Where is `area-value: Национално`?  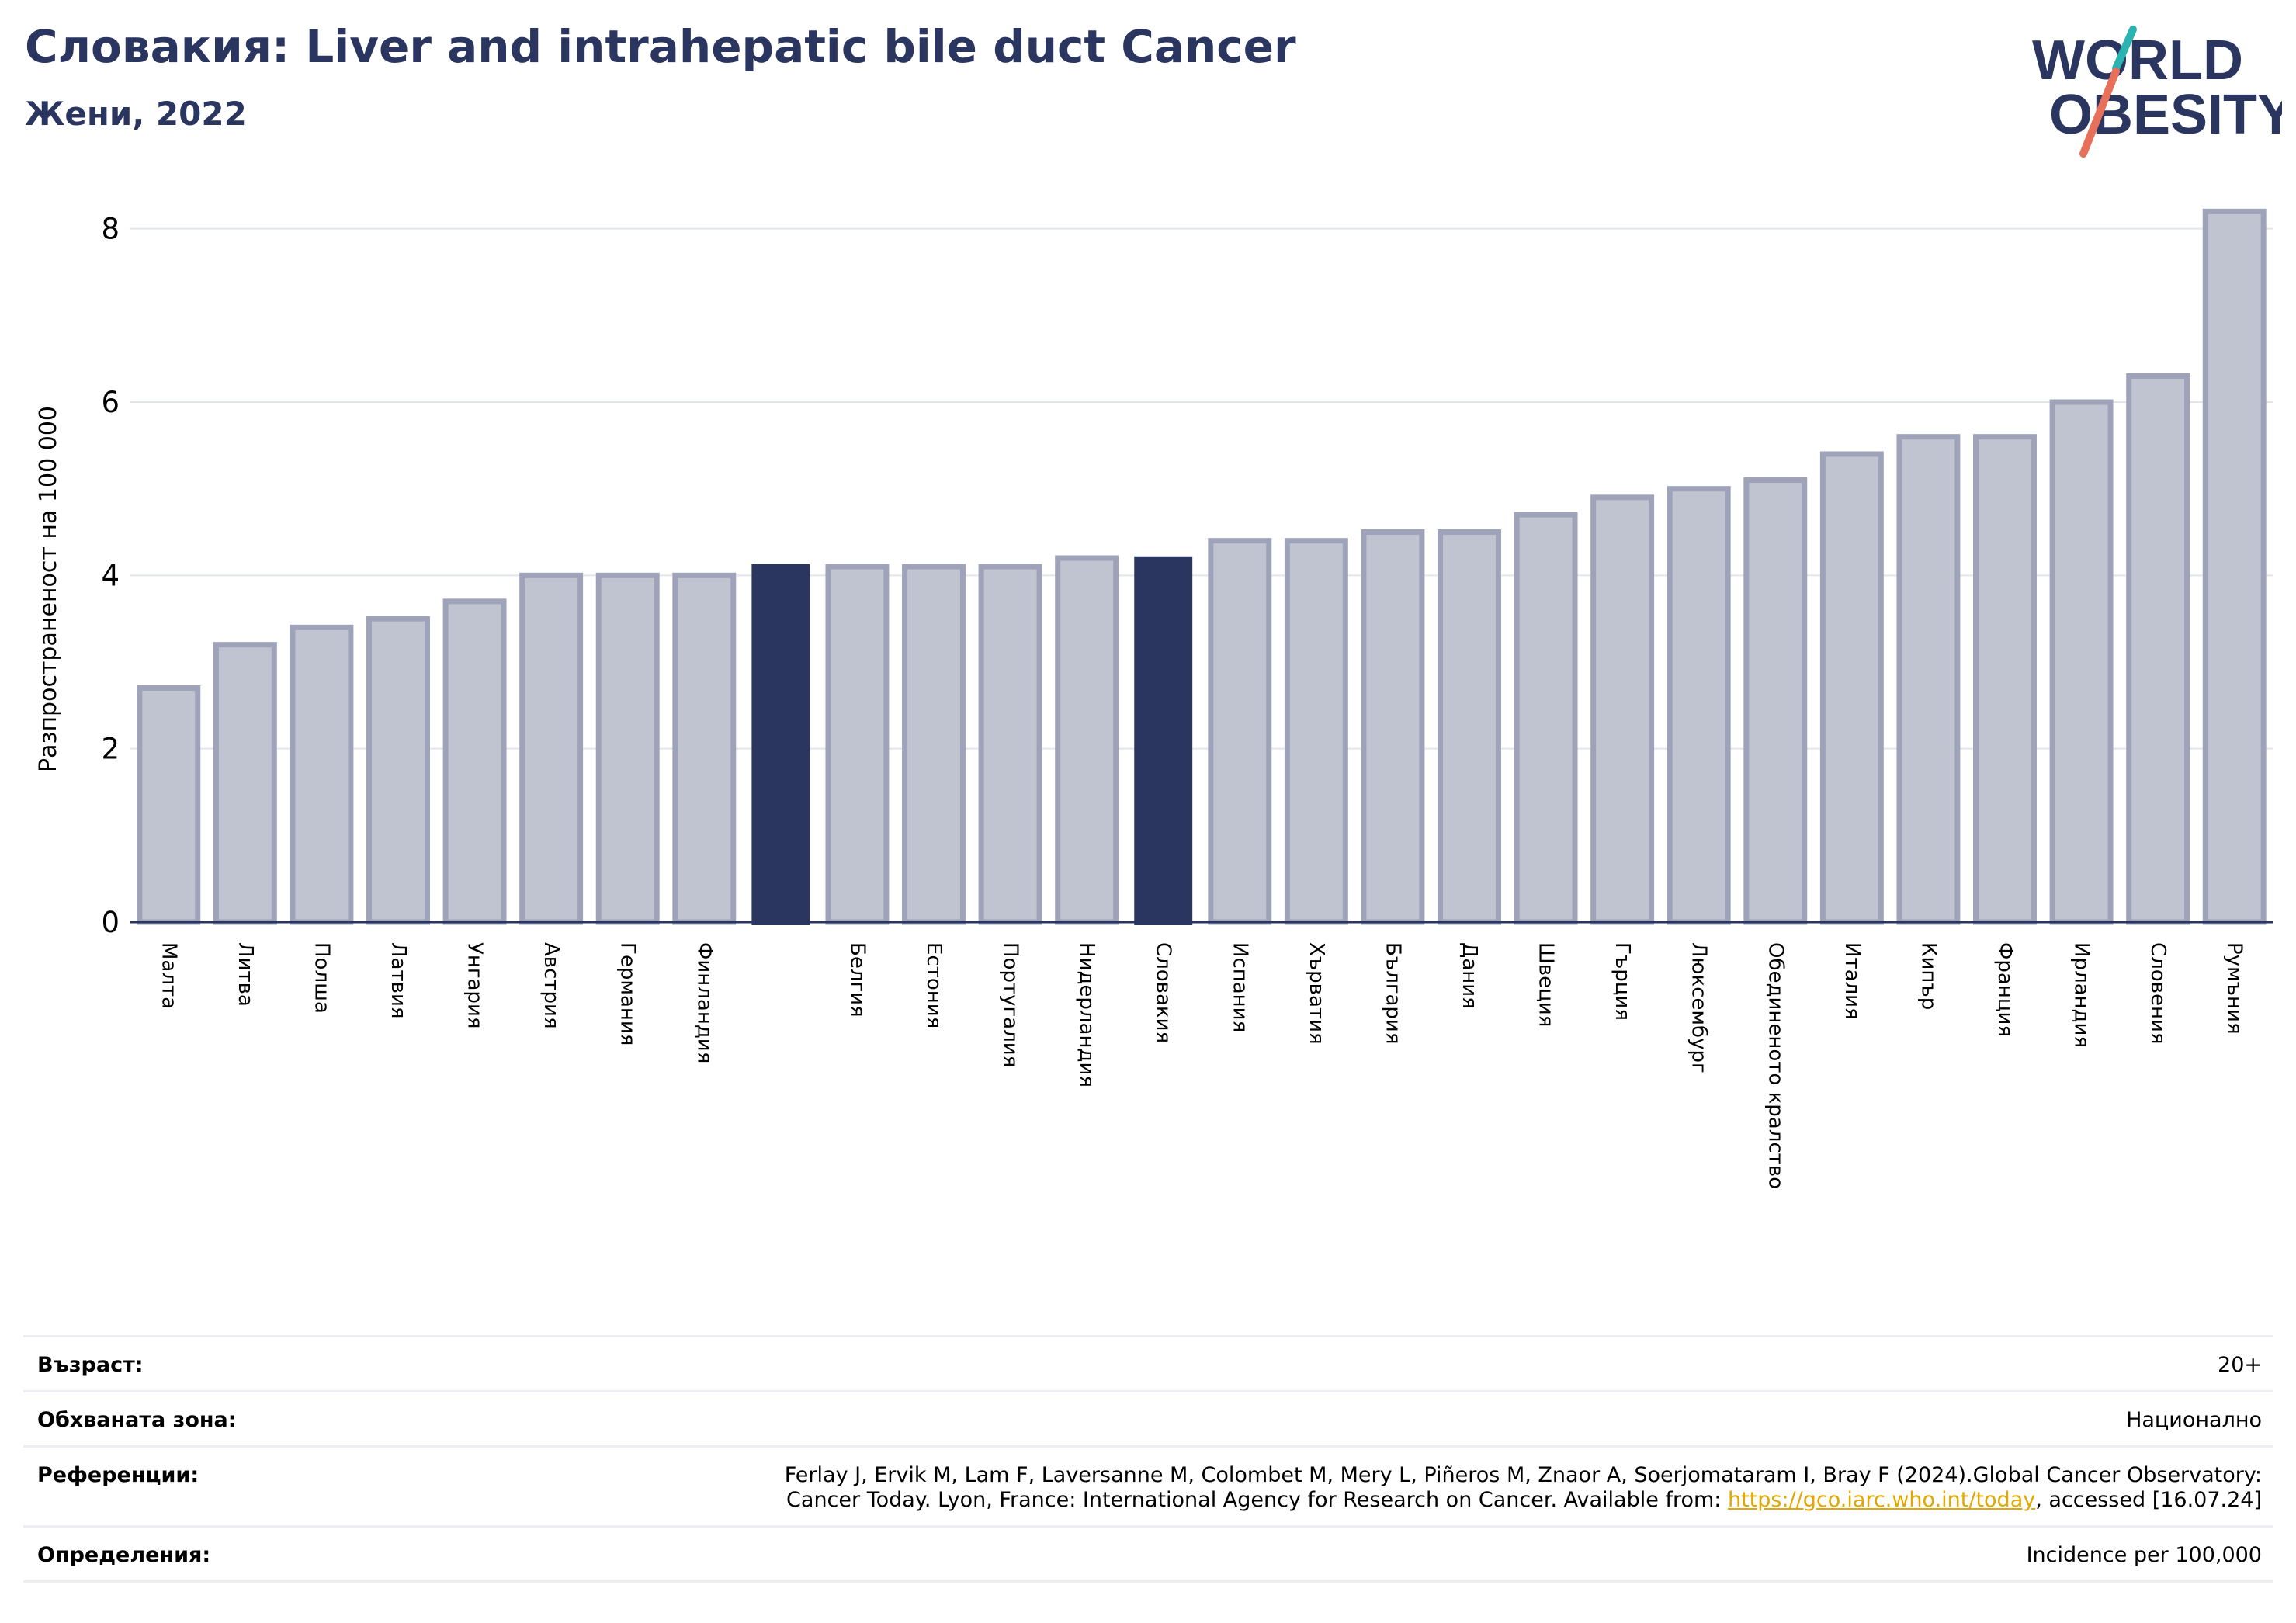
area-value: Национално is located at coordinates (2194, 1420).